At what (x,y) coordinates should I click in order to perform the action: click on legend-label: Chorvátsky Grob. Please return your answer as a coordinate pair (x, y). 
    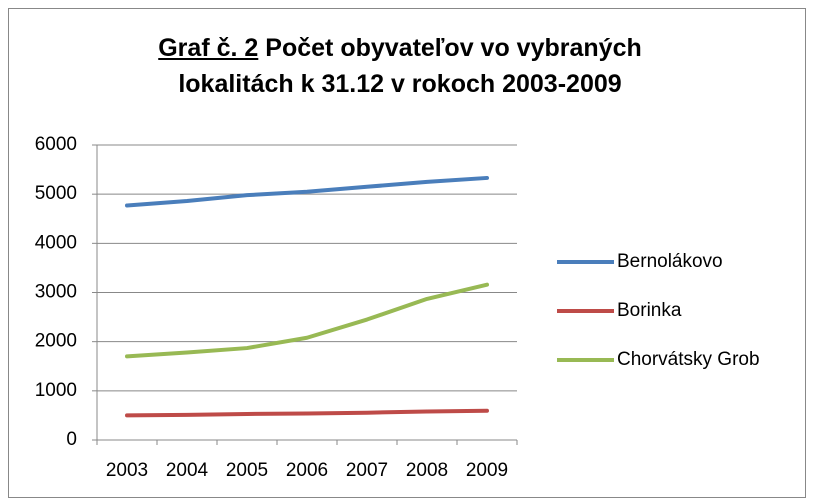
    Looking at the image, I should click on (688, 359).